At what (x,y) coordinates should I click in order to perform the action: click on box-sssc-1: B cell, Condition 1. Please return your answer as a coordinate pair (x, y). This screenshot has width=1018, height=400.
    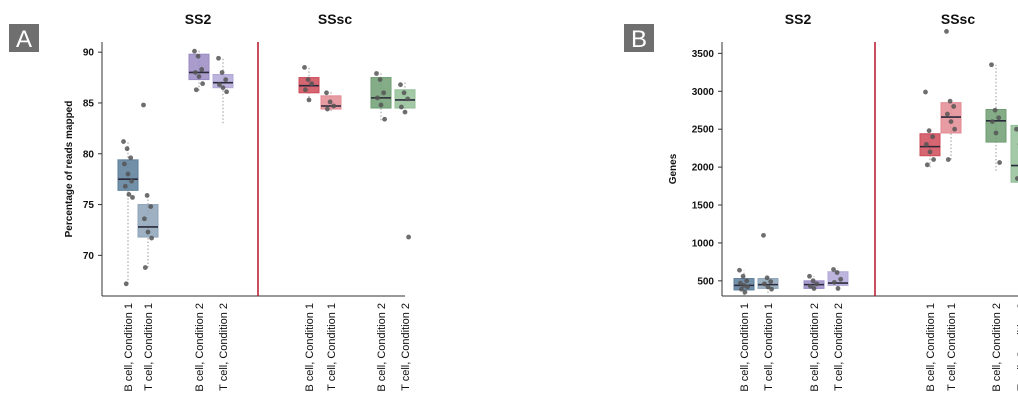
    Looking at the image, I should click on (309, 228).